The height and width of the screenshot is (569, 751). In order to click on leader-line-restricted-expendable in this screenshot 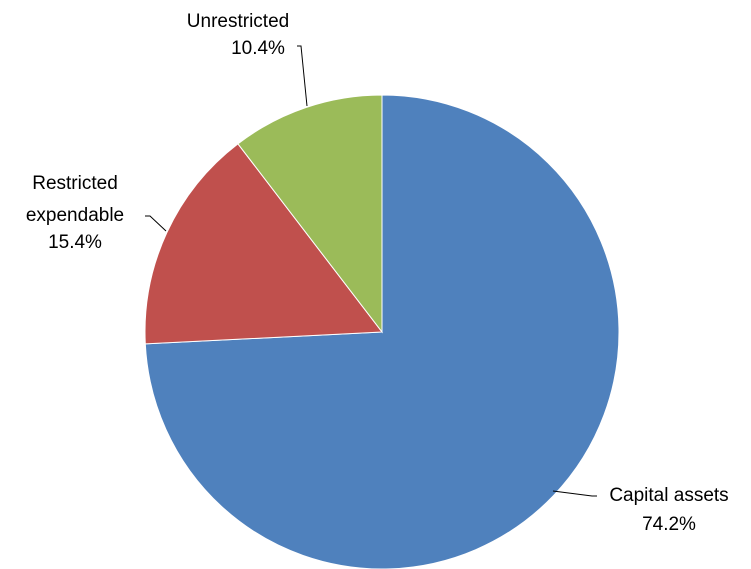, I will do `click(156, 223)`.